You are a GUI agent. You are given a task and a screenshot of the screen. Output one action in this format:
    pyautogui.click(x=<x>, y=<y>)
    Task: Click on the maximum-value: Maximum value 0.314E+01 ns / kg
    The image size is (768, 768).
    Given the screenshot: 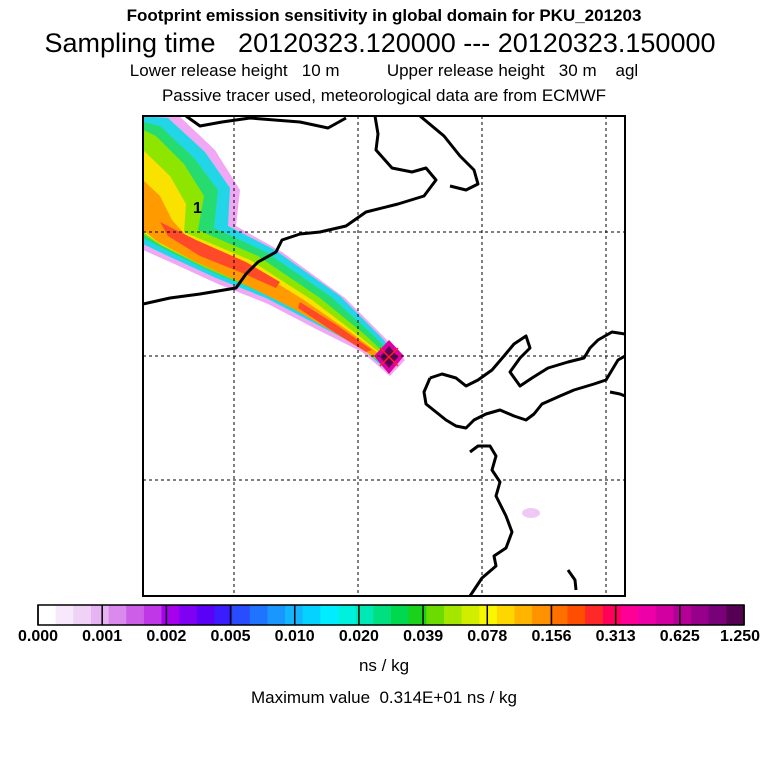 What is the action you would take?
    pyautogui.click(x=384, y=697)
    